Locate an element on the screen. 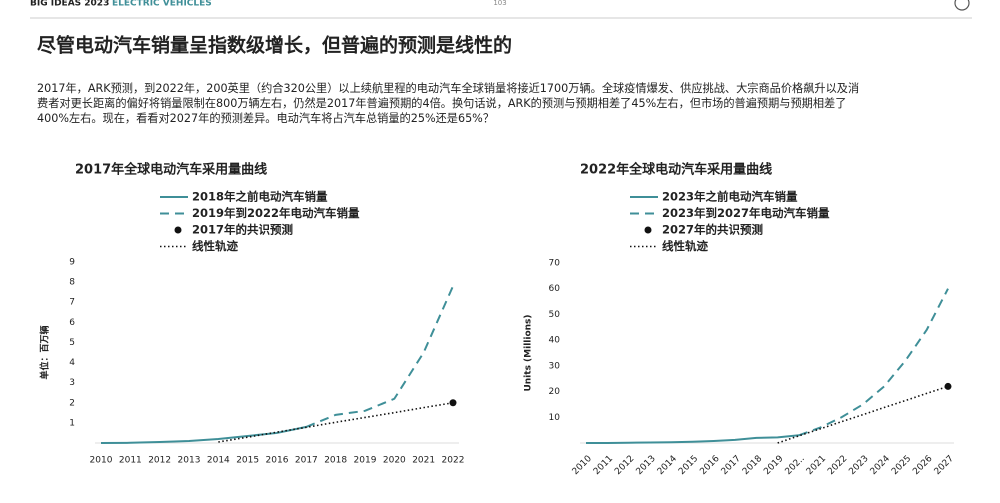  logo is located at coordinates (962, 5).